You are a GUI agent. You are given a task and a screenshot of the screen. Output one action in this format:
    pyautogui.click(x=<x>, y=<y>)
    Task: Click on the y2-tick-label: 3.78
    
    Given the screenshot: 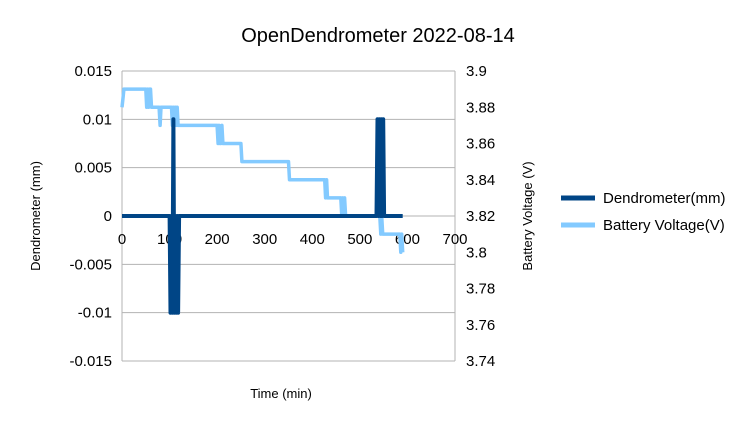 What is the action you would take?
    pyautogui.click(x=480, y=289)
    